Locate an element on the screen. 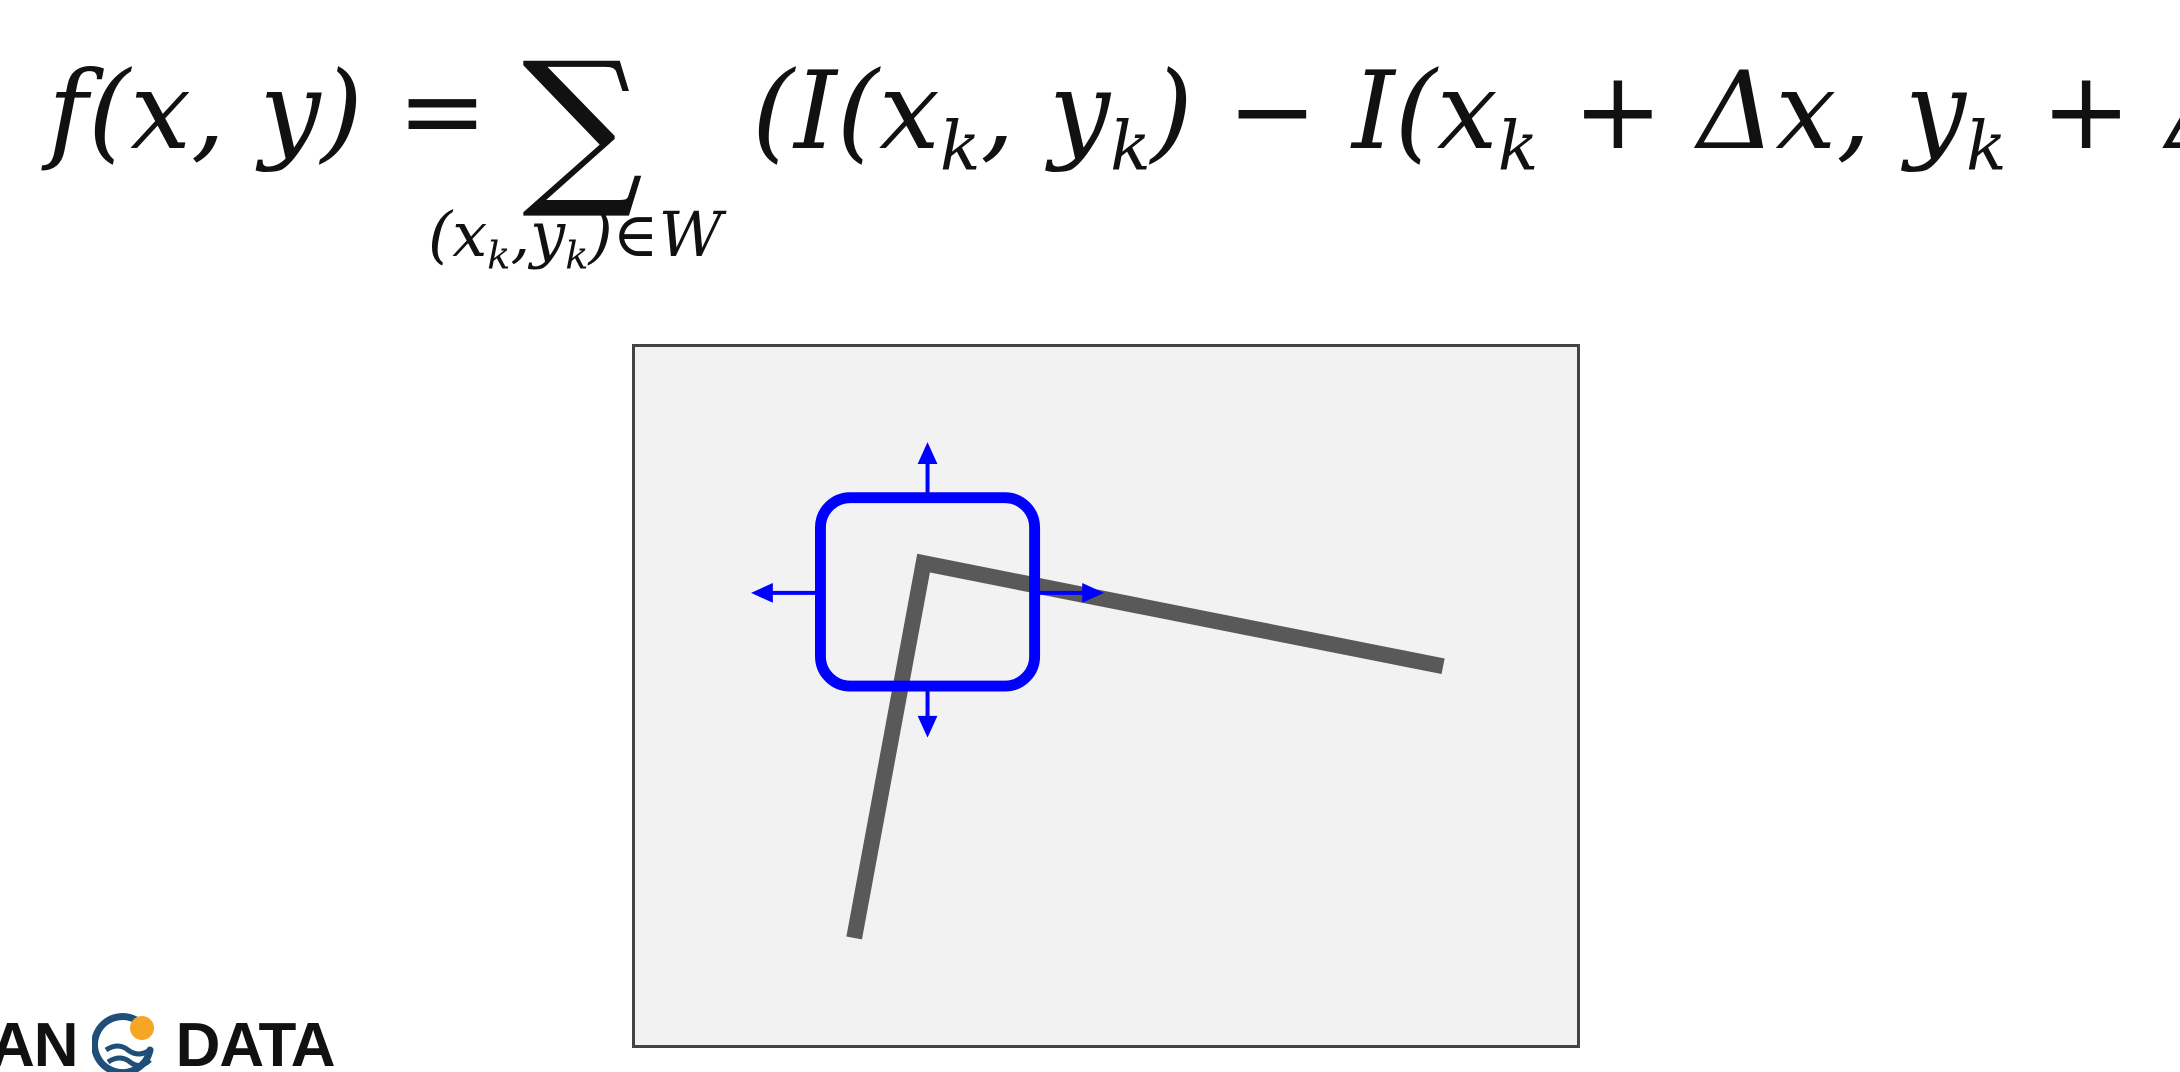 The image size is (2180, 1072). rhs-sub-4: k is located at coordinates (1986, 146).